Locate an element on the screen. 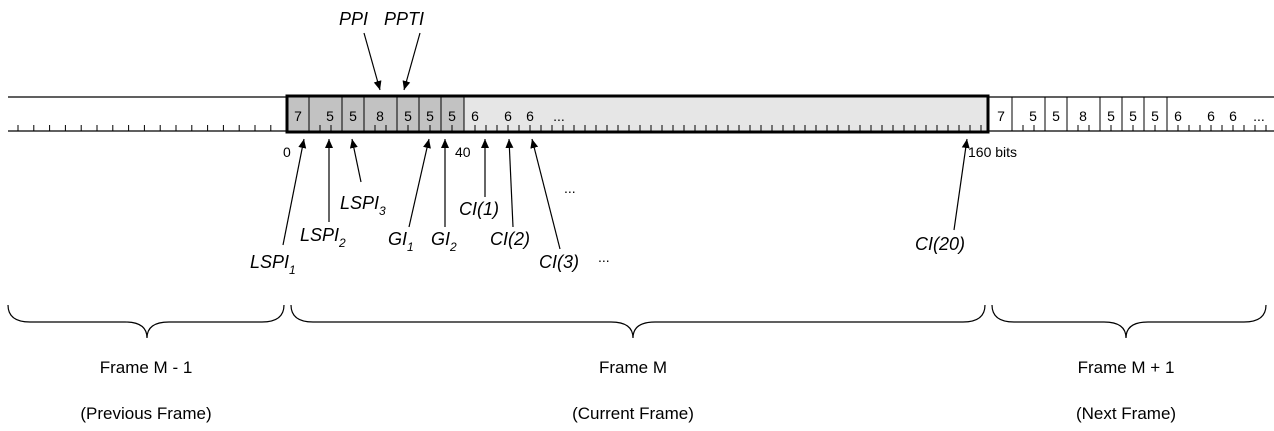 The width and height of the screenshot is (1274, 431). next-frame-dividers is located at coordinates (1089, 114).